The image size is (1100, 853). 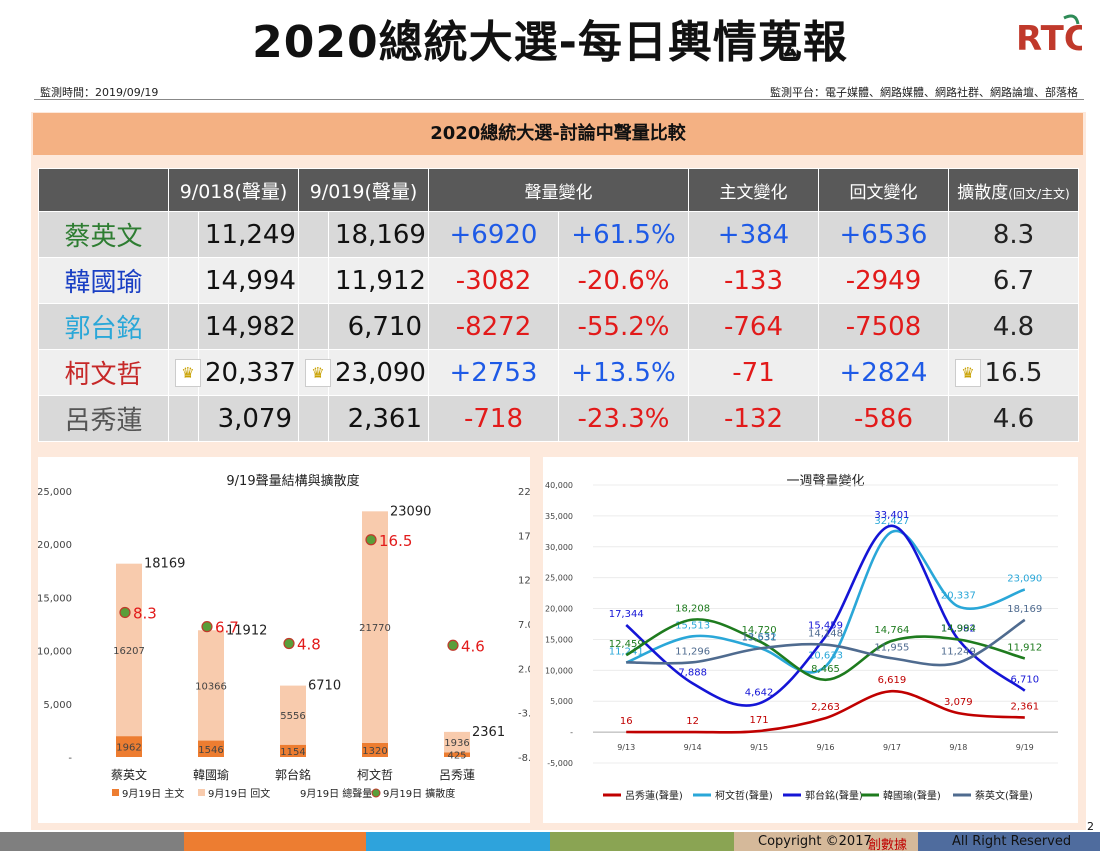 What do you see at coordinates (1013, 418) in the screenshot?
I see `diffusion-text: 4.6` at bounding box center [1013, 418].